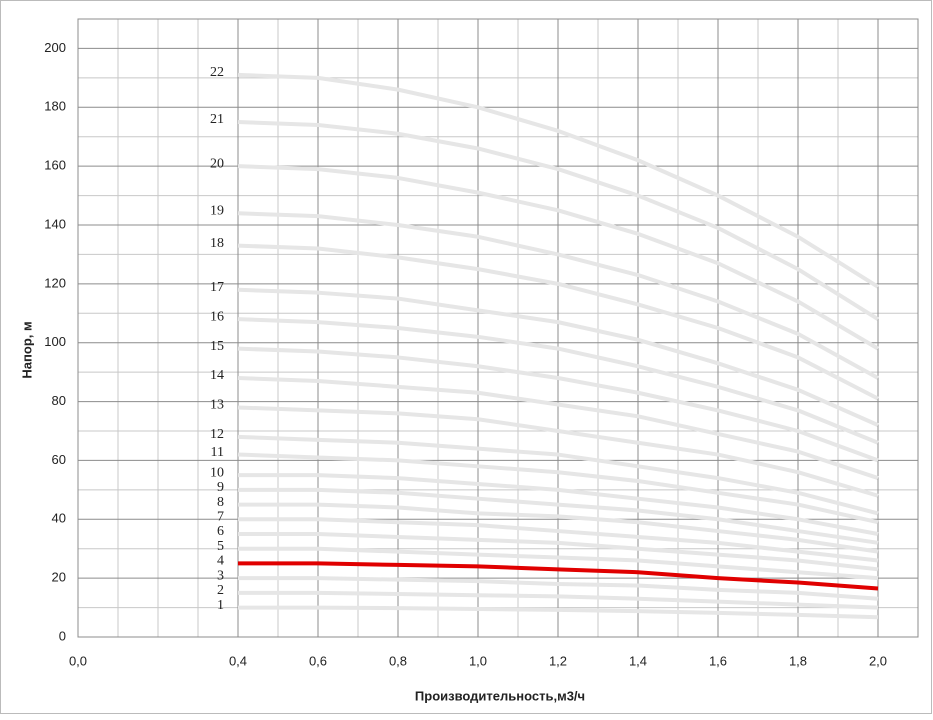 The width and height of the screenshot is (933, 720). What do you see at coordinates (217, 405) in the screenshot?
I see `series-label: 13` at bounding box center [217, 405].